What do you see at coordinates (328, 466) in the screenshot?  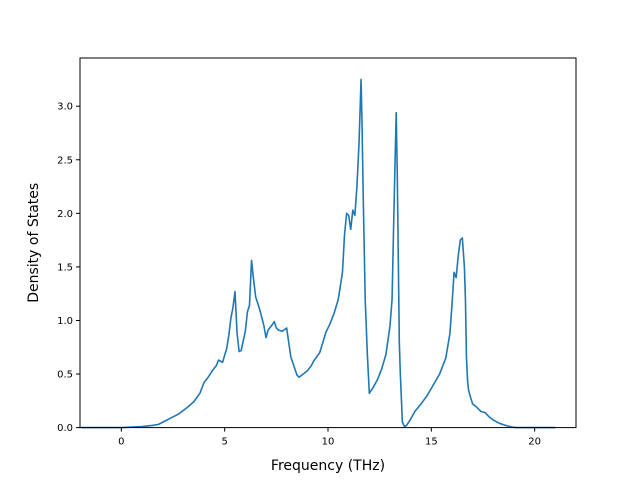 I see `x-axis-label: Frequency (THz)` at bounding box center [328, 466].